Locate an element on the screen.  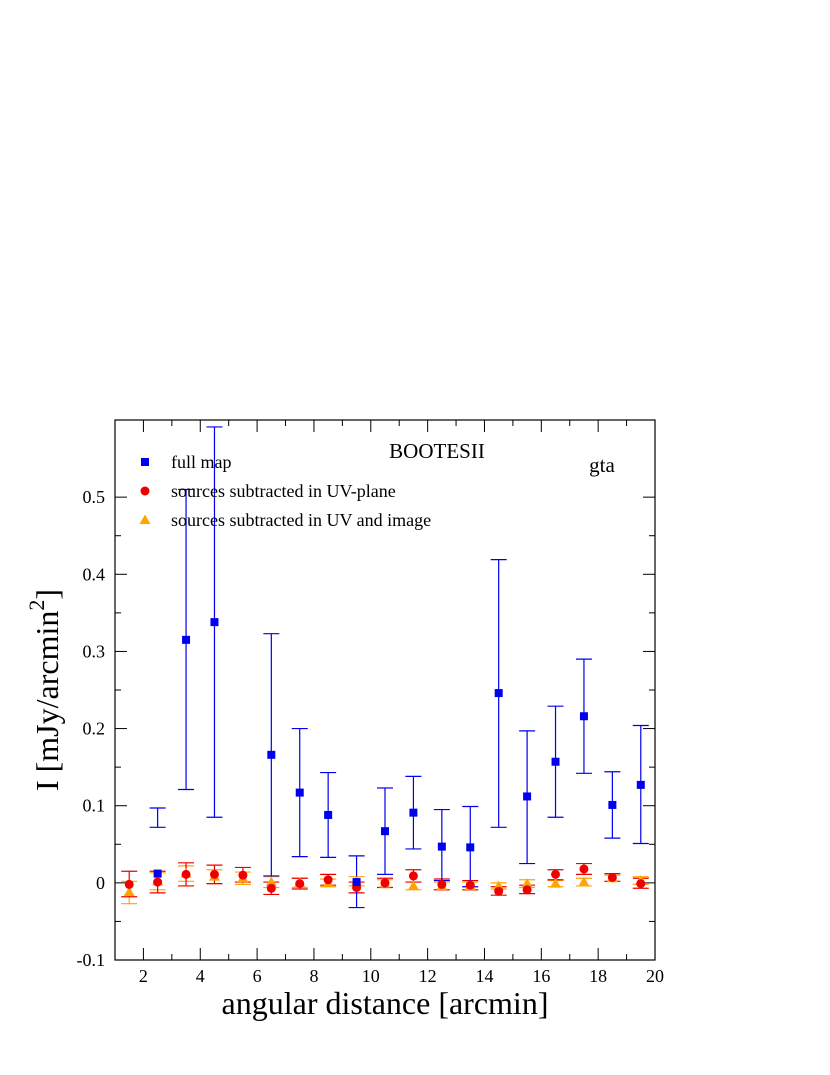
x-axis-title: angular distance [arcmin] is located at coordinates (385, 1003).